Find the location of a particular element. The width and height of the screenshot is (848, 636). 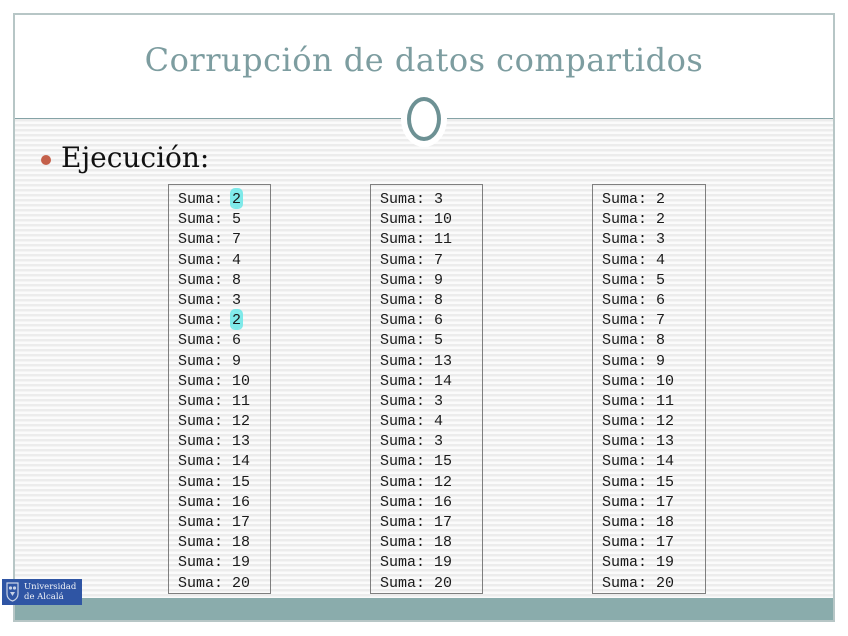

suma-value: 7 is located at coordinates (439, 260).